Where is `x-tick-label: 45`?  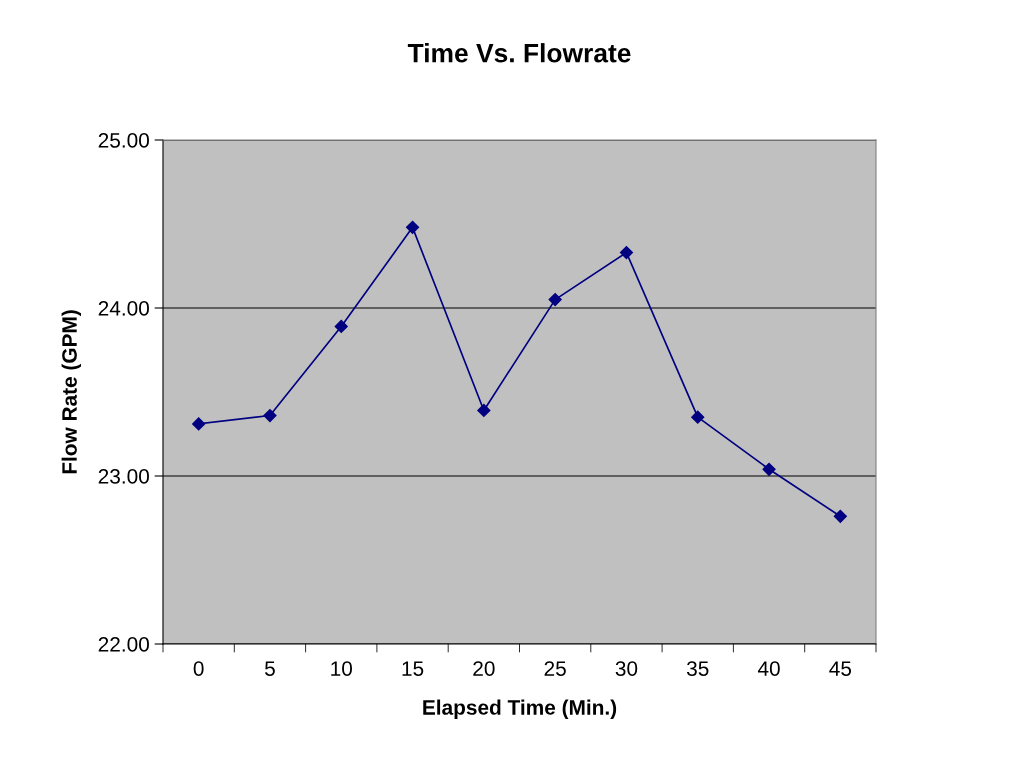
x-tick-label: 45 is located at coordinates (840, 668).